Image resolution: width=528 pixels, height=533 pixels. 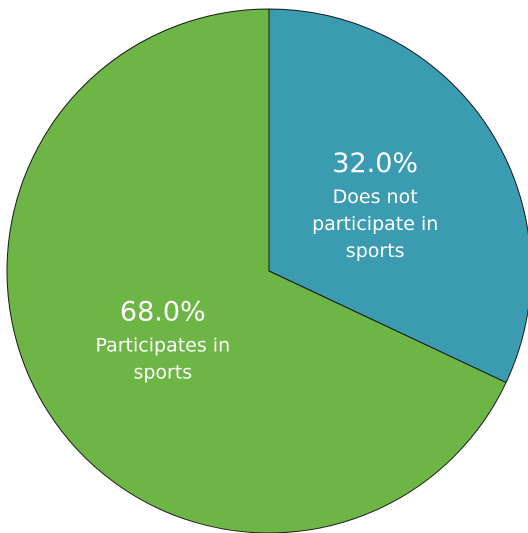 I want to click on slice-0-percent-label: 32.0%, so click(x=375, y=163).